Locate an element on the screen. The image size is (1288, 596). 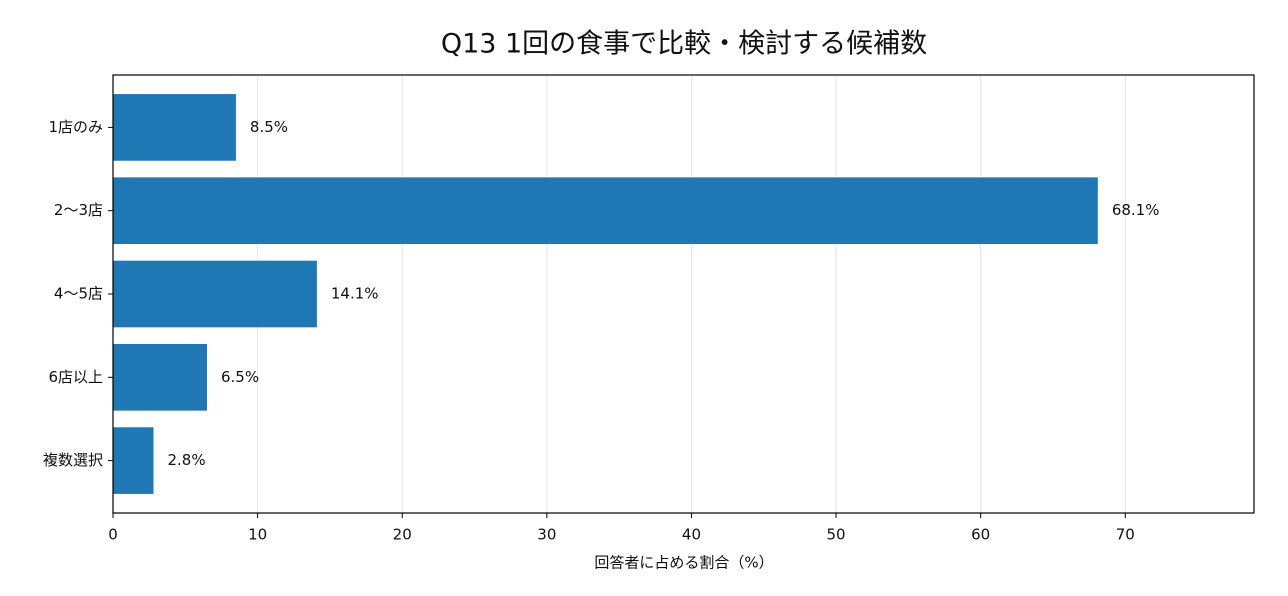
x-tick-label: 30 is located at coordinates (546, 535).